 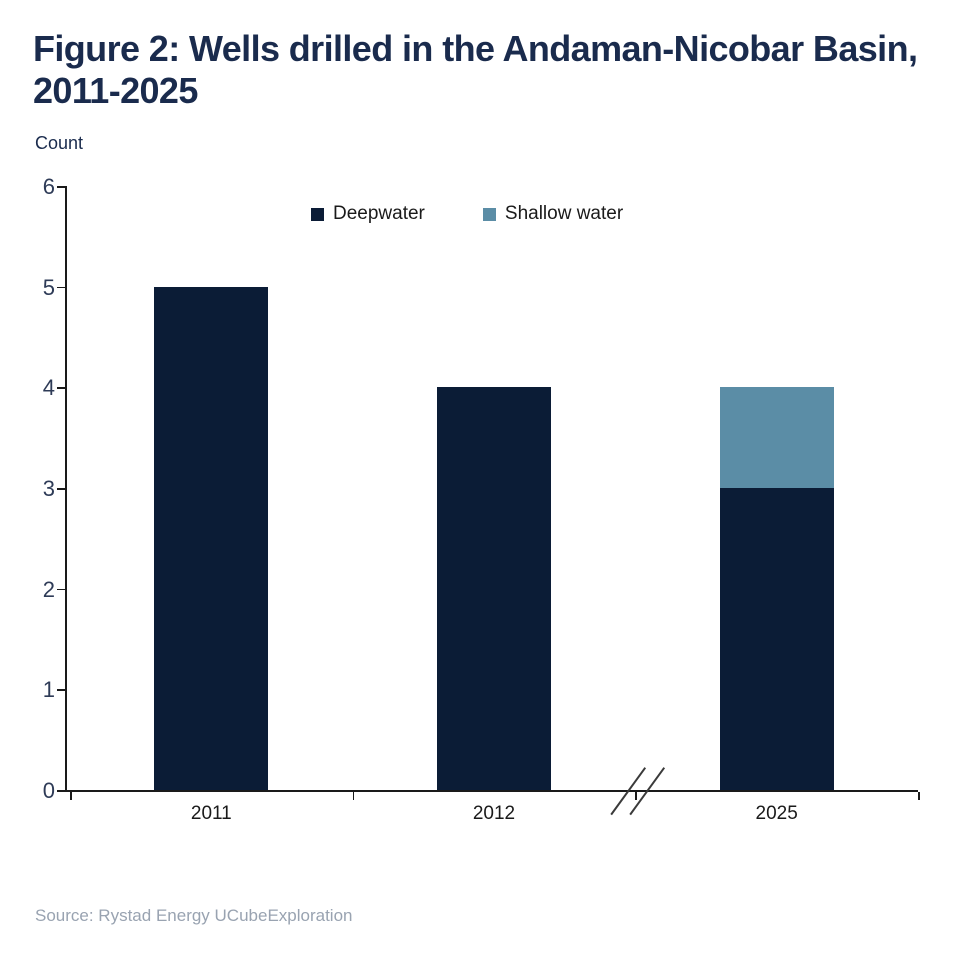 What do you see at coordinates (66, 489) in the screenshot?
I see `y-axis-line` at bounding box center [66, 489].